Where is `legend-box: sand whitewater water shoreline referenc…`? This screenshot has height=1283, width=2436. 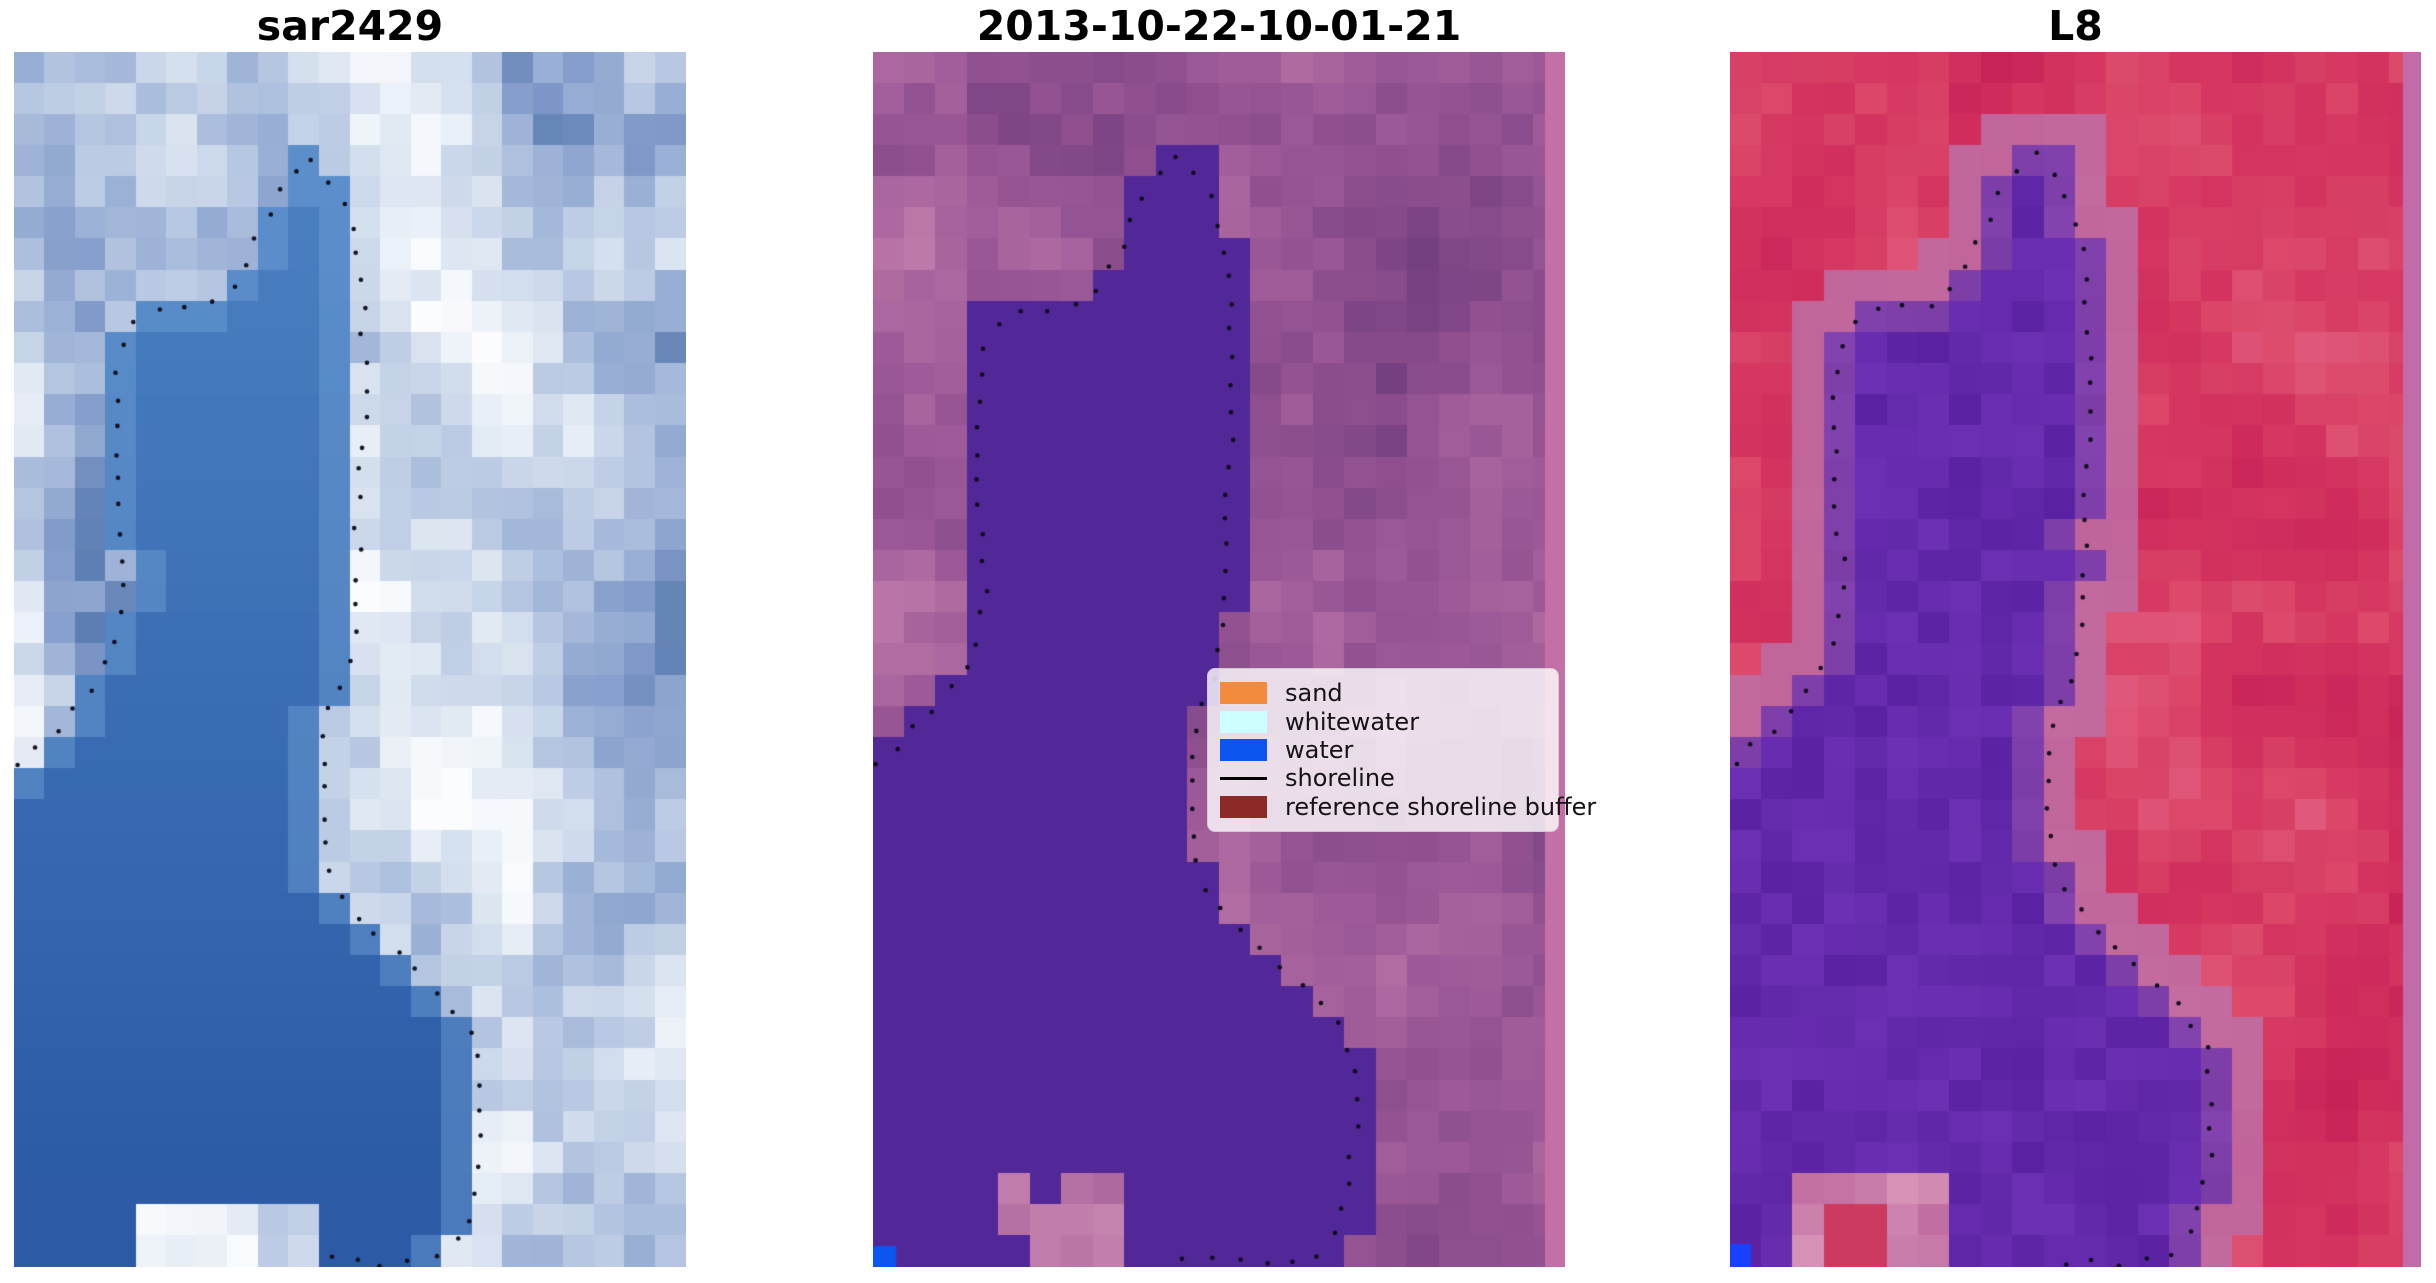
legend-box: sand whitewater water shoreline referenc… is located at coordinates (1401, 750).